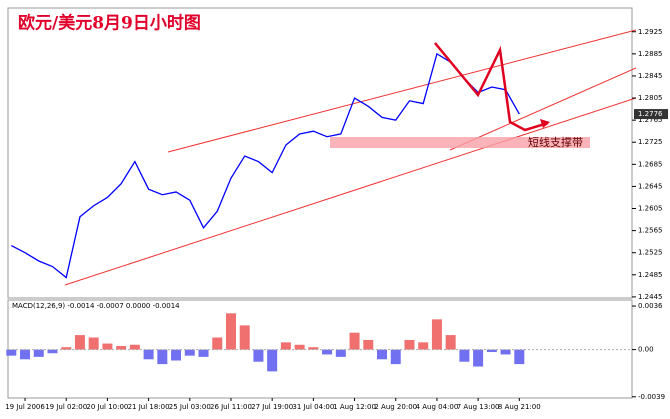  What do you see at coordinates (650, 54) in the screenshot?
I see `y-tick-label: 1.2885` at bounding box center [650, 54].